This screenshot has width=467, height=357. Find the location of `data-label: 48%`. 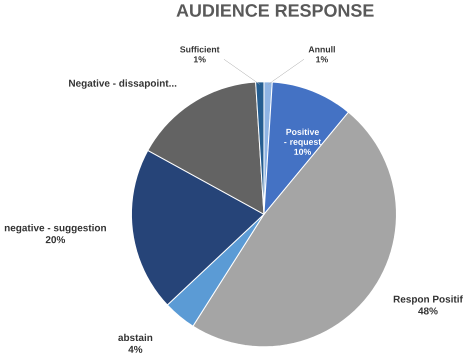

data-label: 48% is located at coordinates (428, 310).